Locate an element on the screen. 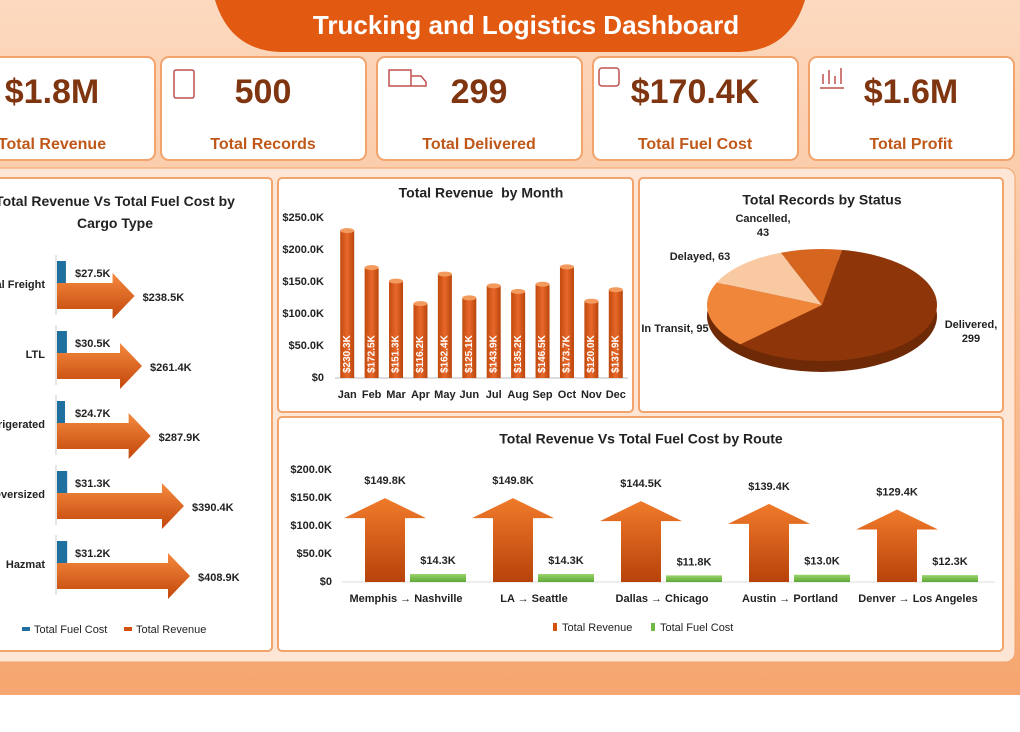 This screenshot has width=1020, height=732. value-label: $238.5K is located at coordinates (164, 298).